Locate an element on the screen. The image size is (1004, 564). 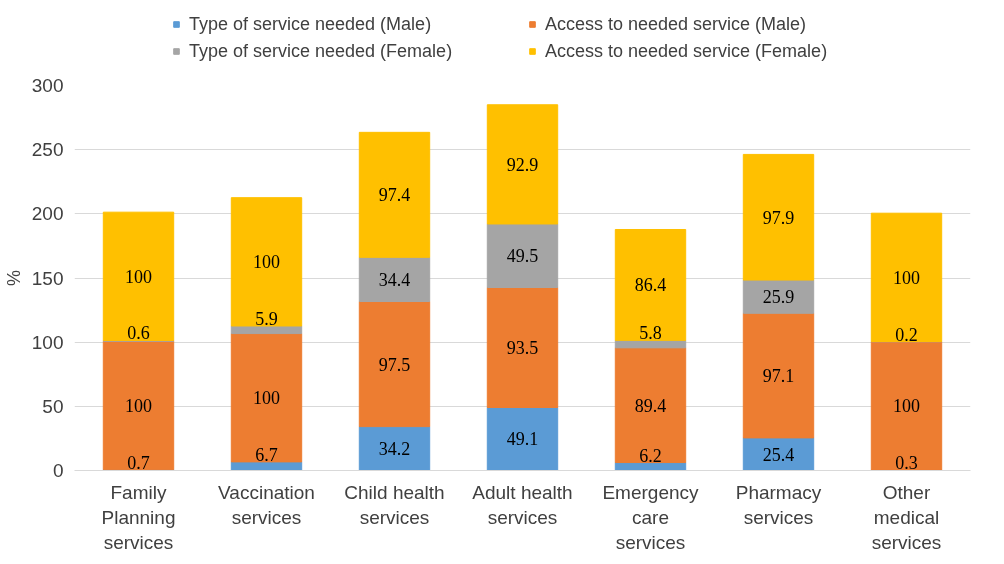
data-label: 97.4 is located at coordinates (394, 195).